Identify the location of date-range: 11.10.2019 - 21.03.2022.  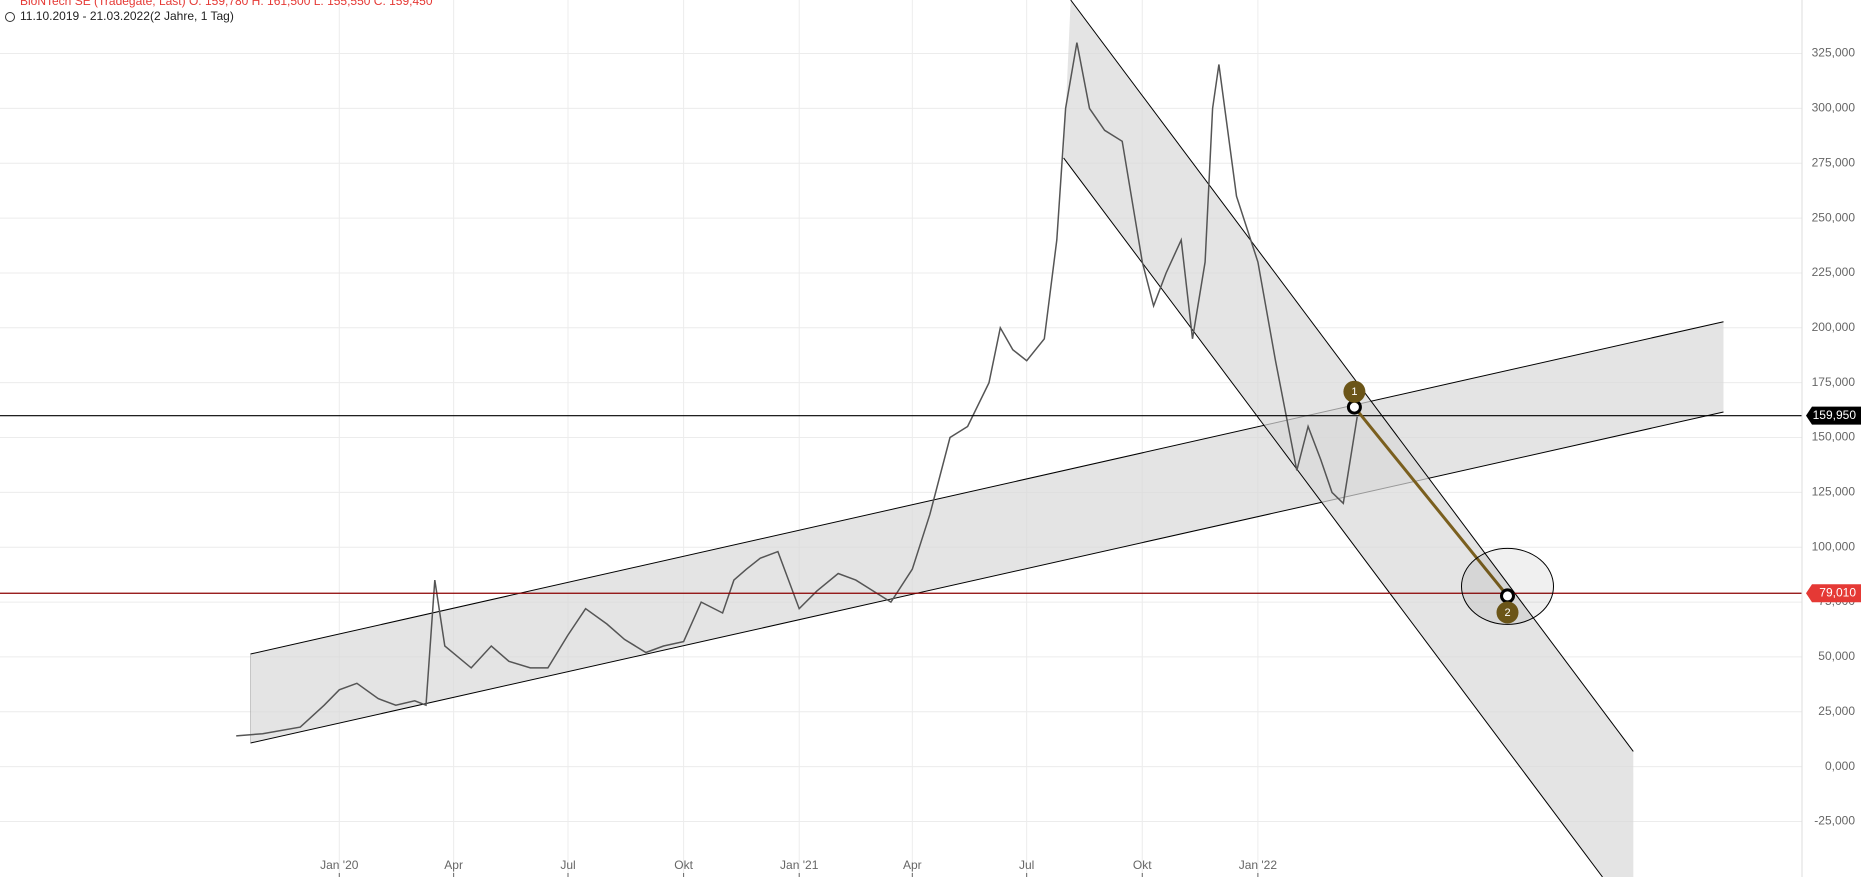
(85, 16).